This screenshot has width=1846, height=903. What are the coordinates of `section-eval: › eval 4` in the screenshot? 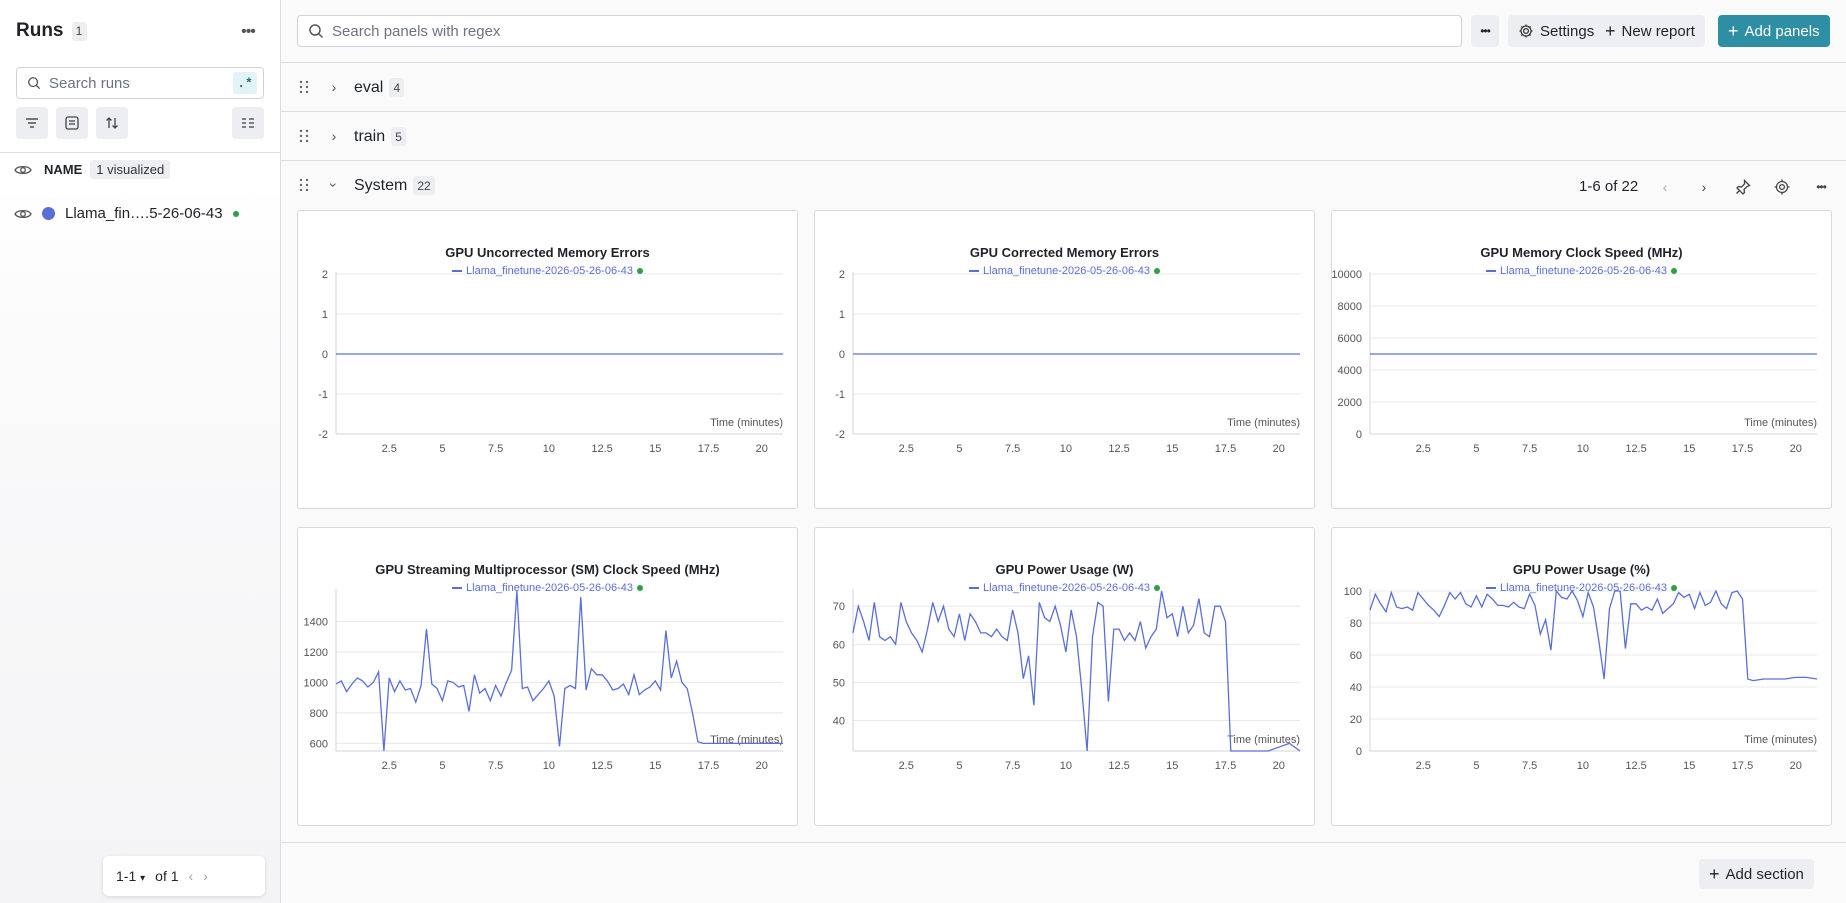 It's located at (1063, 87).